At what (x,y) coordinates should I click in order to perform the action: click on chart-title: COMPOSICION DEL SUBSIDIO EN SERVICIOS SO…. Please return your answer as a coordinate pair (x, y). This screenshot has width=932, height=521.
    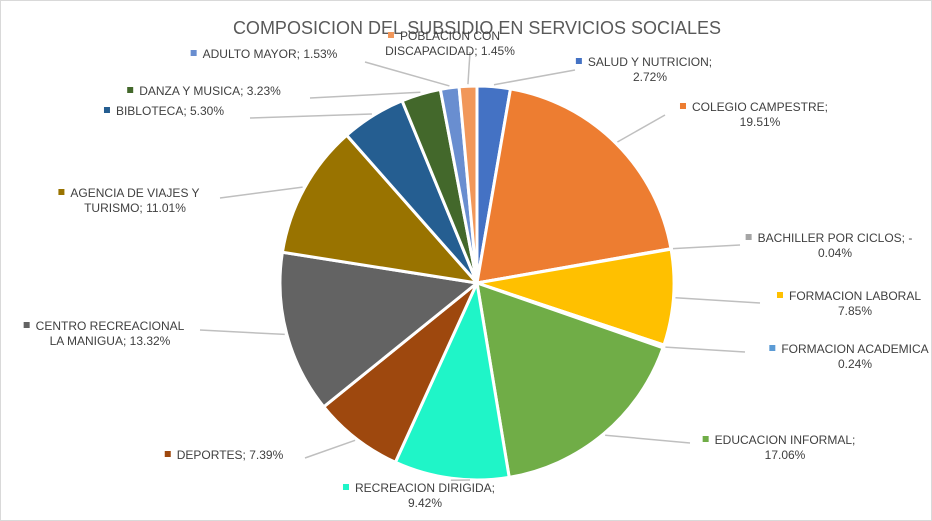
    Looking at the image, I should click on (477, 28).